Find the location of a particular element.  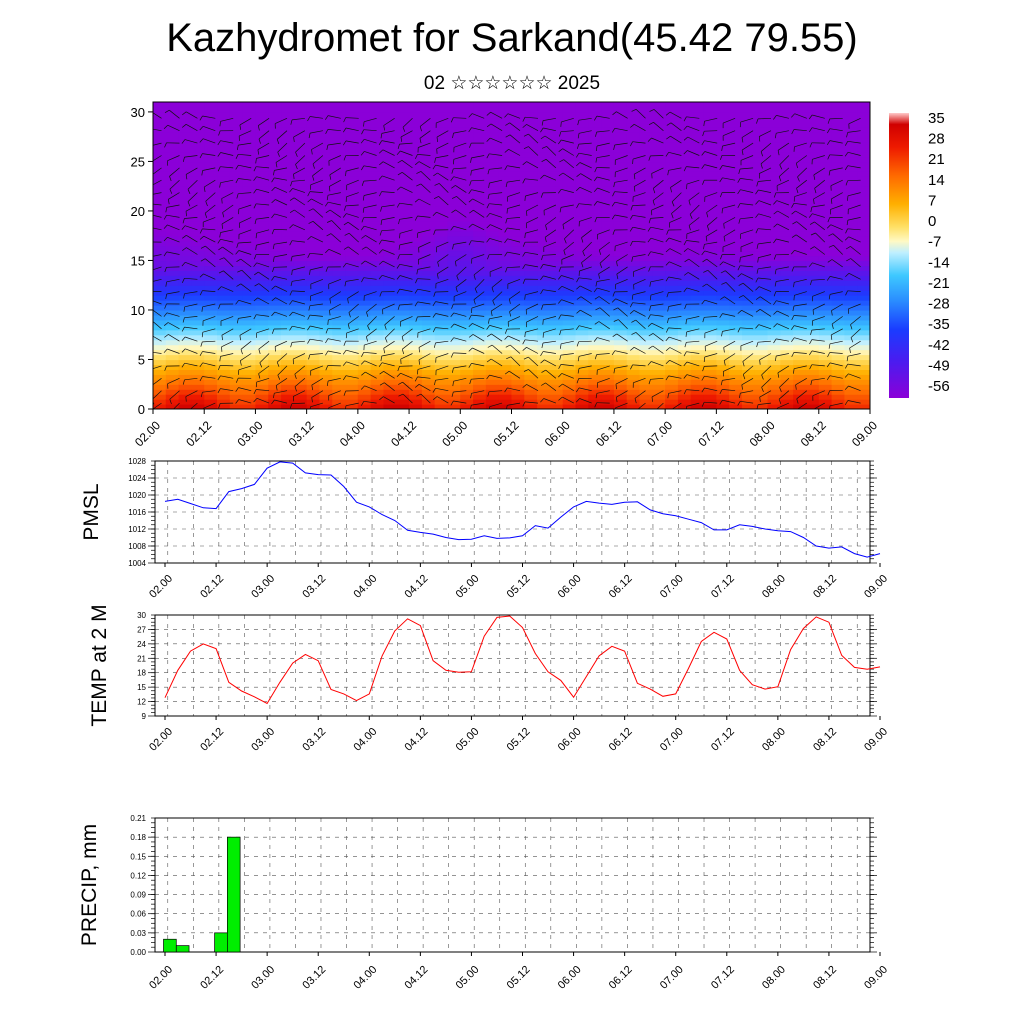

precip-x-tick-label: 04.12 is located at coordinates (417, 978).